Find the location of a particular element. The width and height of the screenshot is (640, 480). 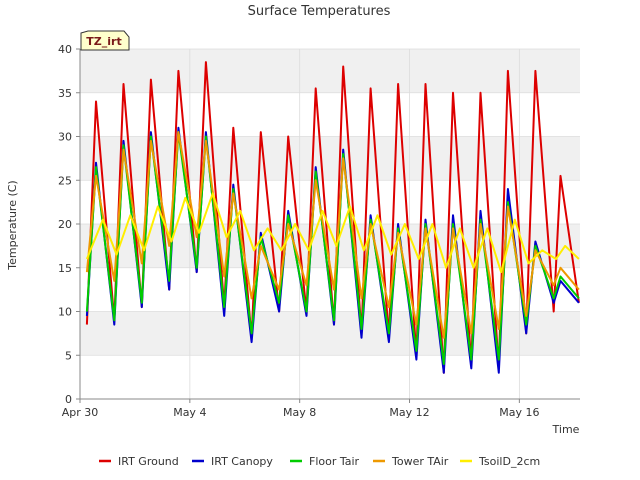

y-tick-label: 30 is located at coordinates (65, 137).